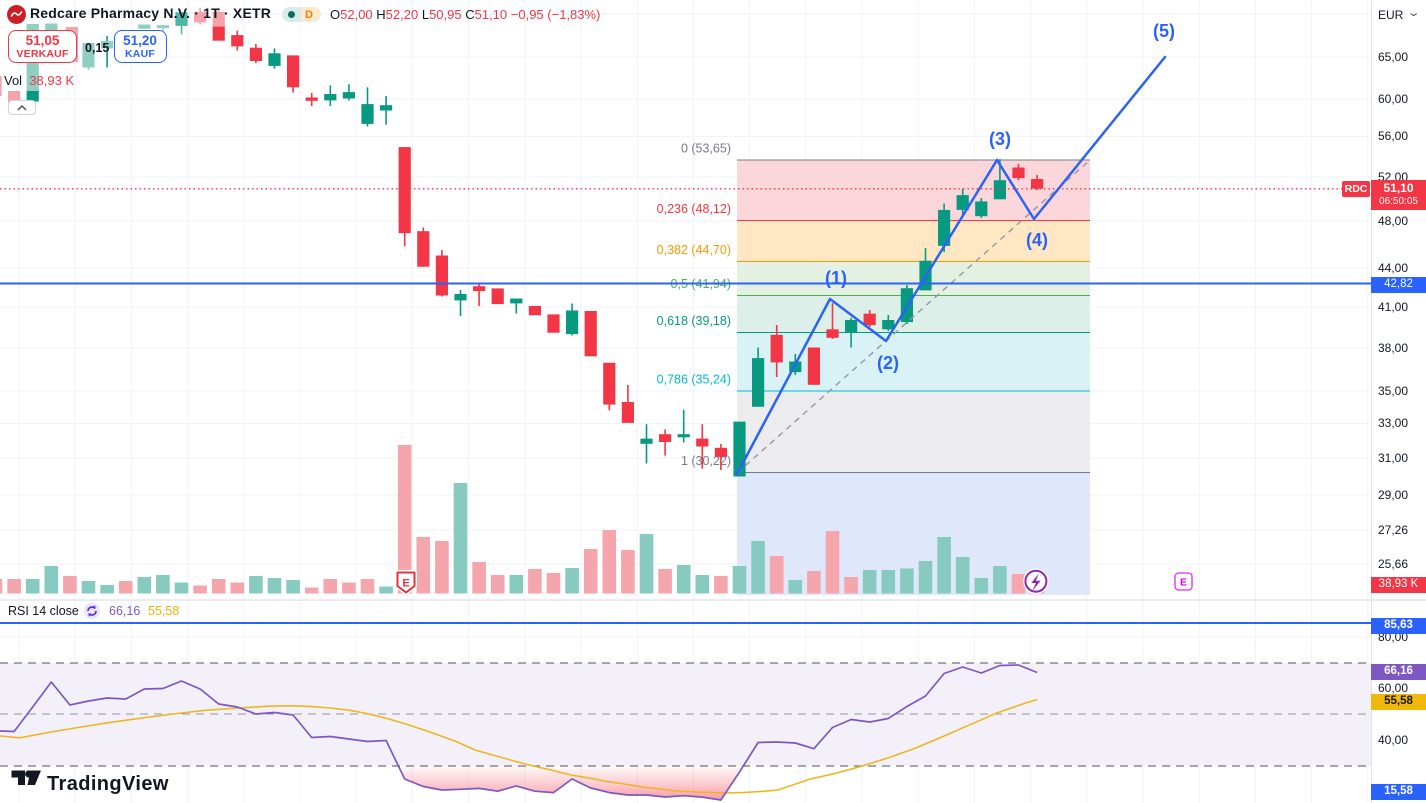  Describe the element at coordinates (694, 380) in the screenshot. I see `svg-text: 0,786 (35,24)` at that location.